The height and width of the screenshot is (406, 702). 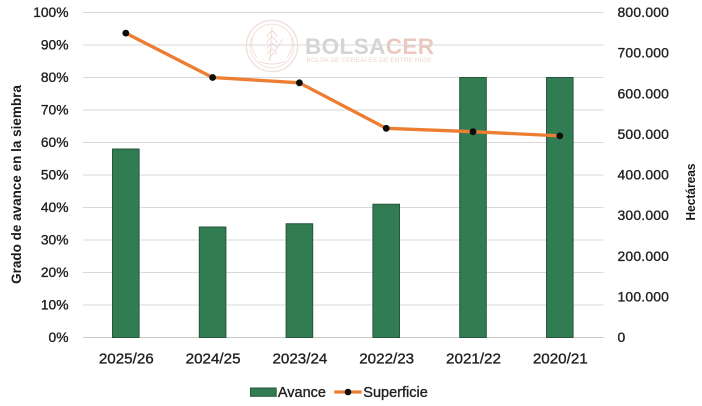 What do you see at coordinates (369, 59) in the screenshot?
I see `svg-text:BOLSA DE CEREALES DE ENTRE RÍO: BOLSA DE CEREALES DE ENTRE RÍOS` at bounding box center [369, 59].